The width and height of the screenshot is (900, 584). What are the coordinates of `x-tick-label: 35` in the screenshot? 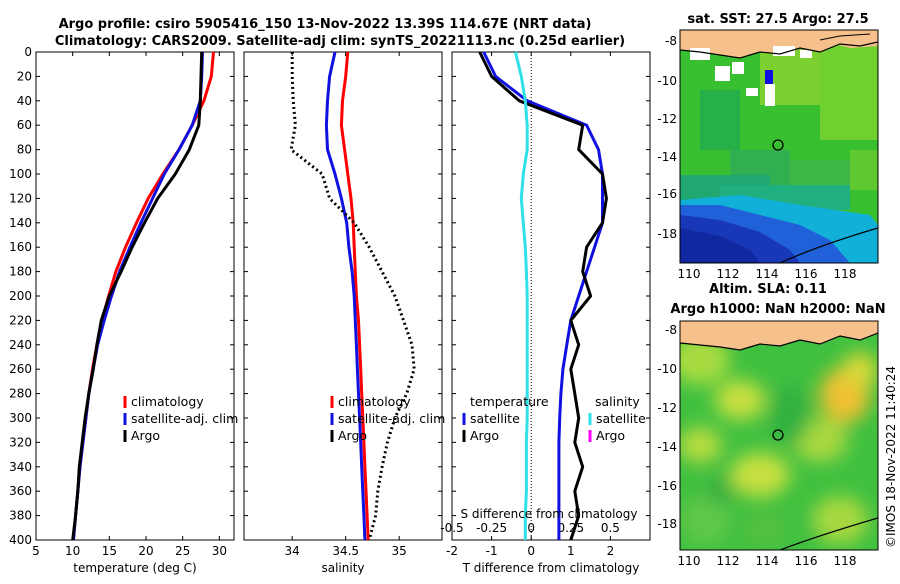 It's located at (399, 551).